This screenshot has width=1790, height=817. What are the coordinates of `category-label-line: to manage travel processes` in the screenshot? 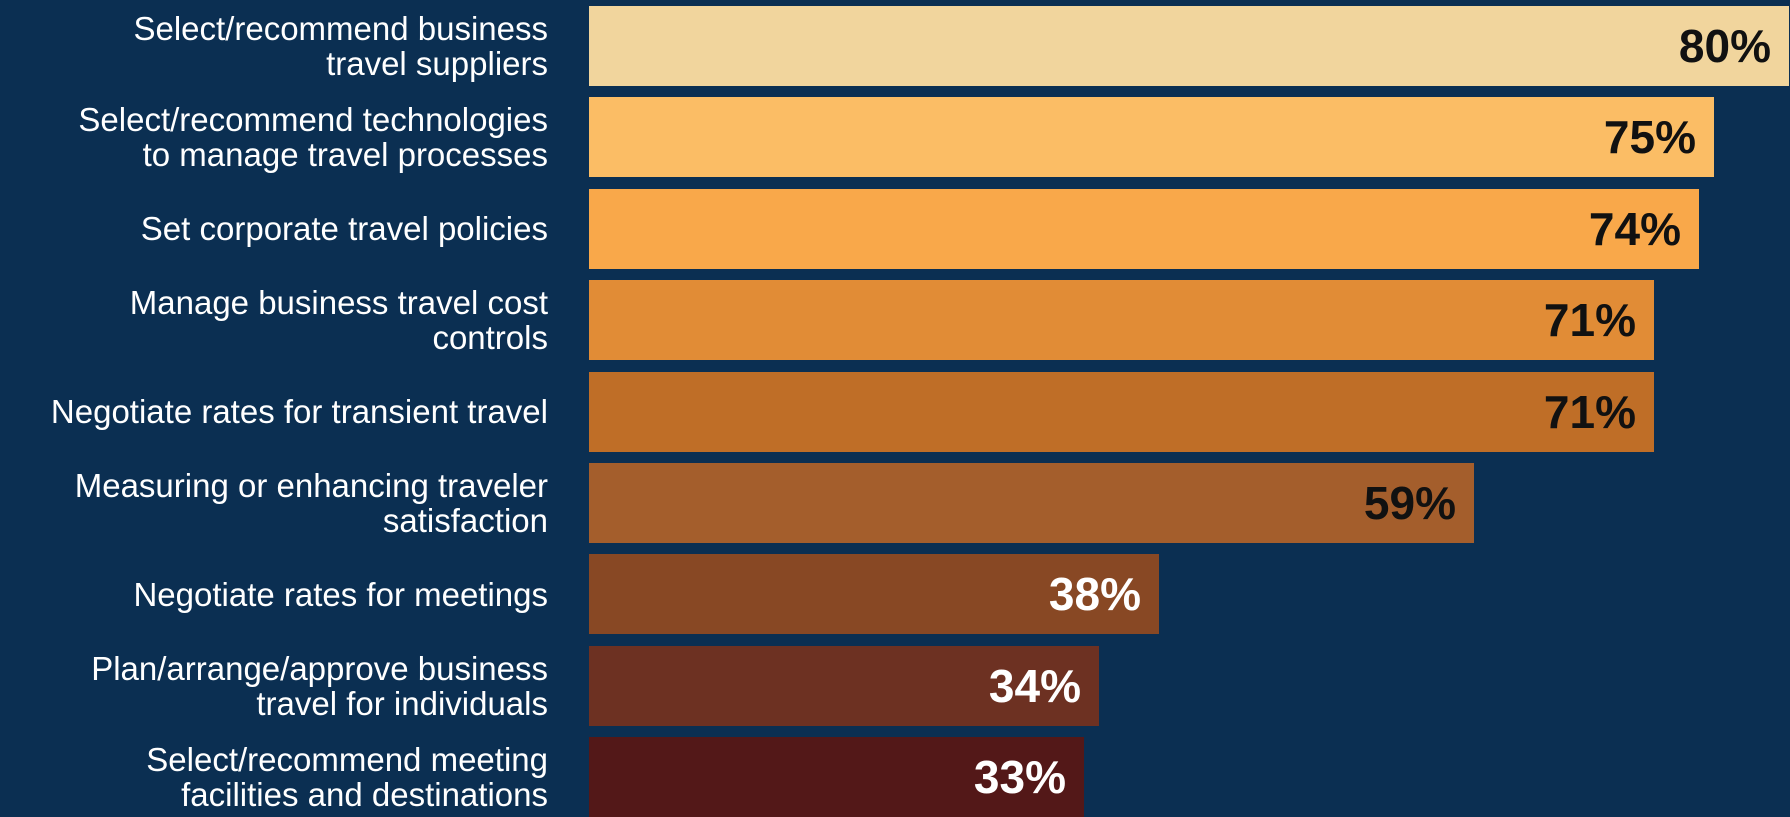 It's located at (345, 155).